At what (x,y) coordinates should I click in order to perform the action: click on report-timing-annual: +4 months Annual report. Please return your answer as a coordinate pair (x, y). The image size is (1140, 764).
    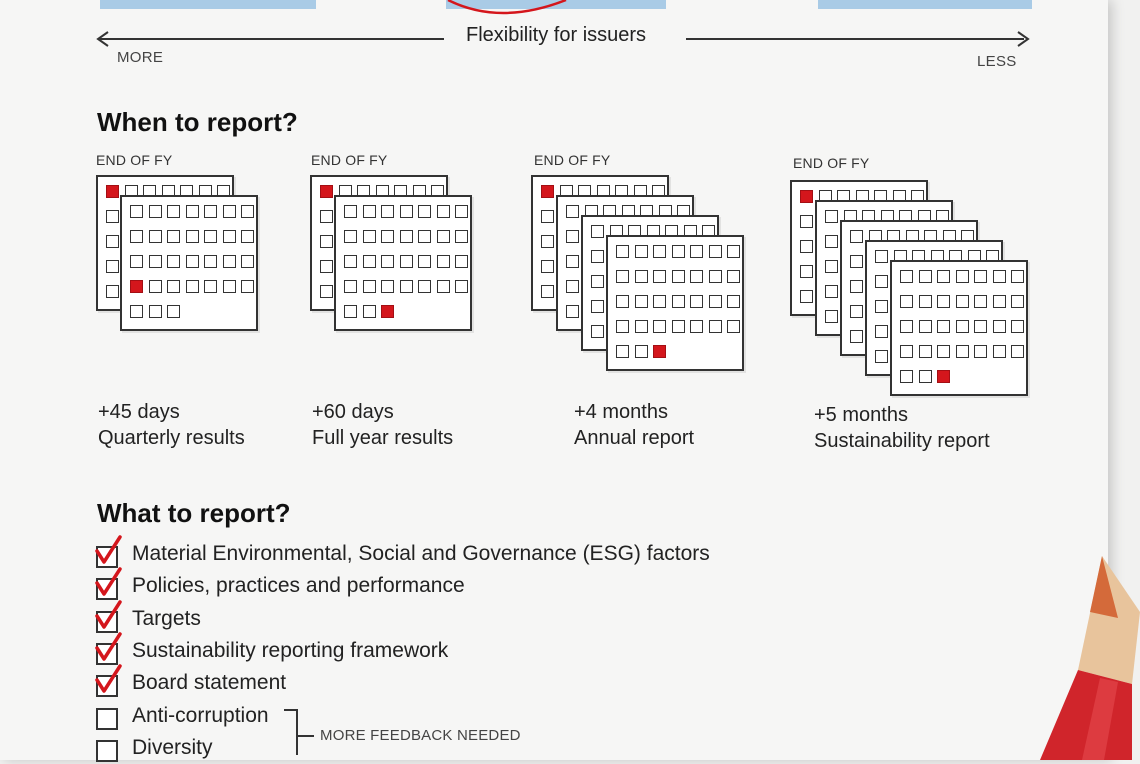
    Looking at the image, I should click on (634, 425).